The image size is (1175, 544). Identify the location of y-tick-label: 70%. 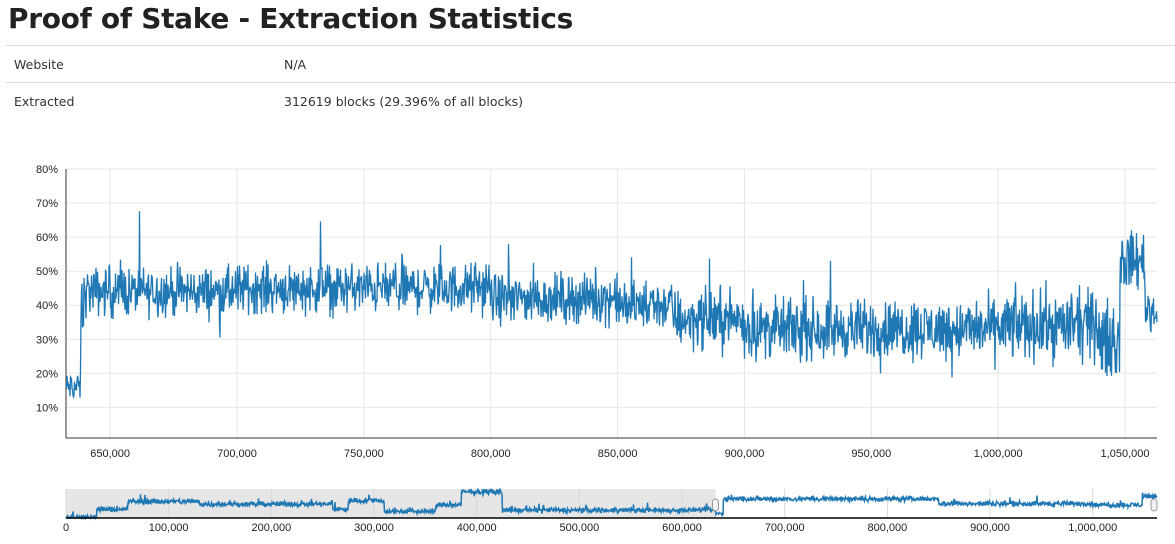
(47, 204).